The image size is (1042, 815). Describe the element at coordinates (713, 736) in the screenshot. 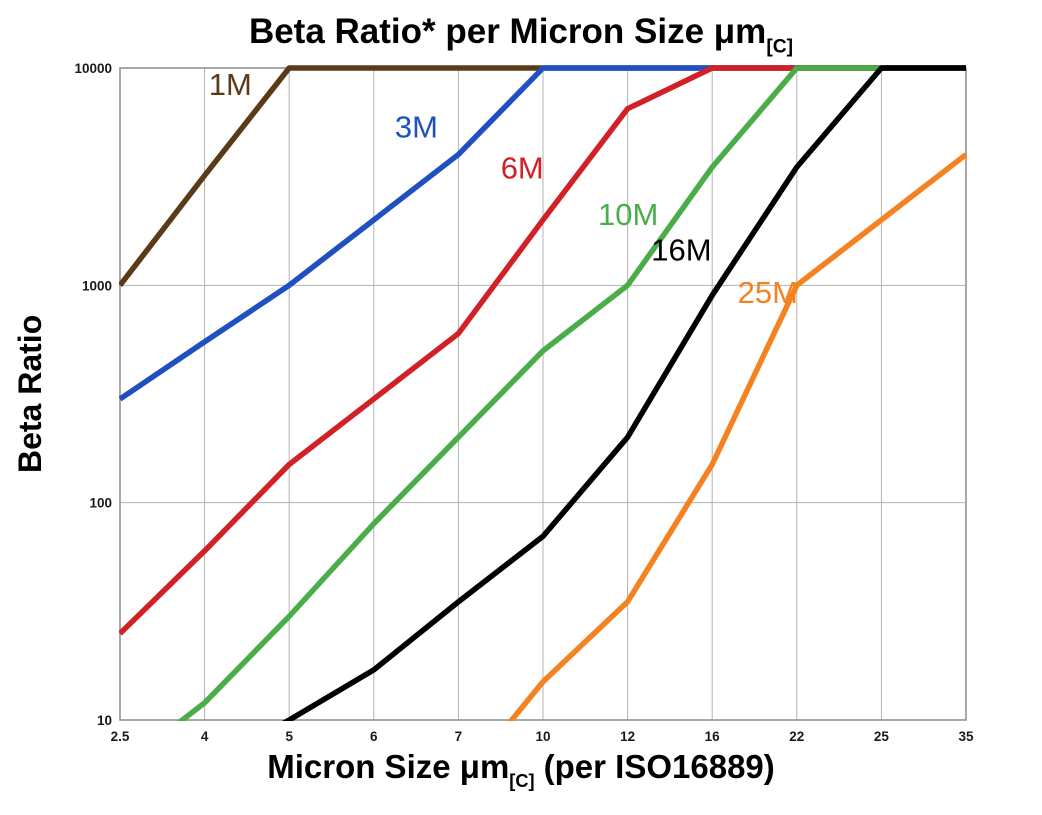

I see `x-tick-label: 16` at that location.